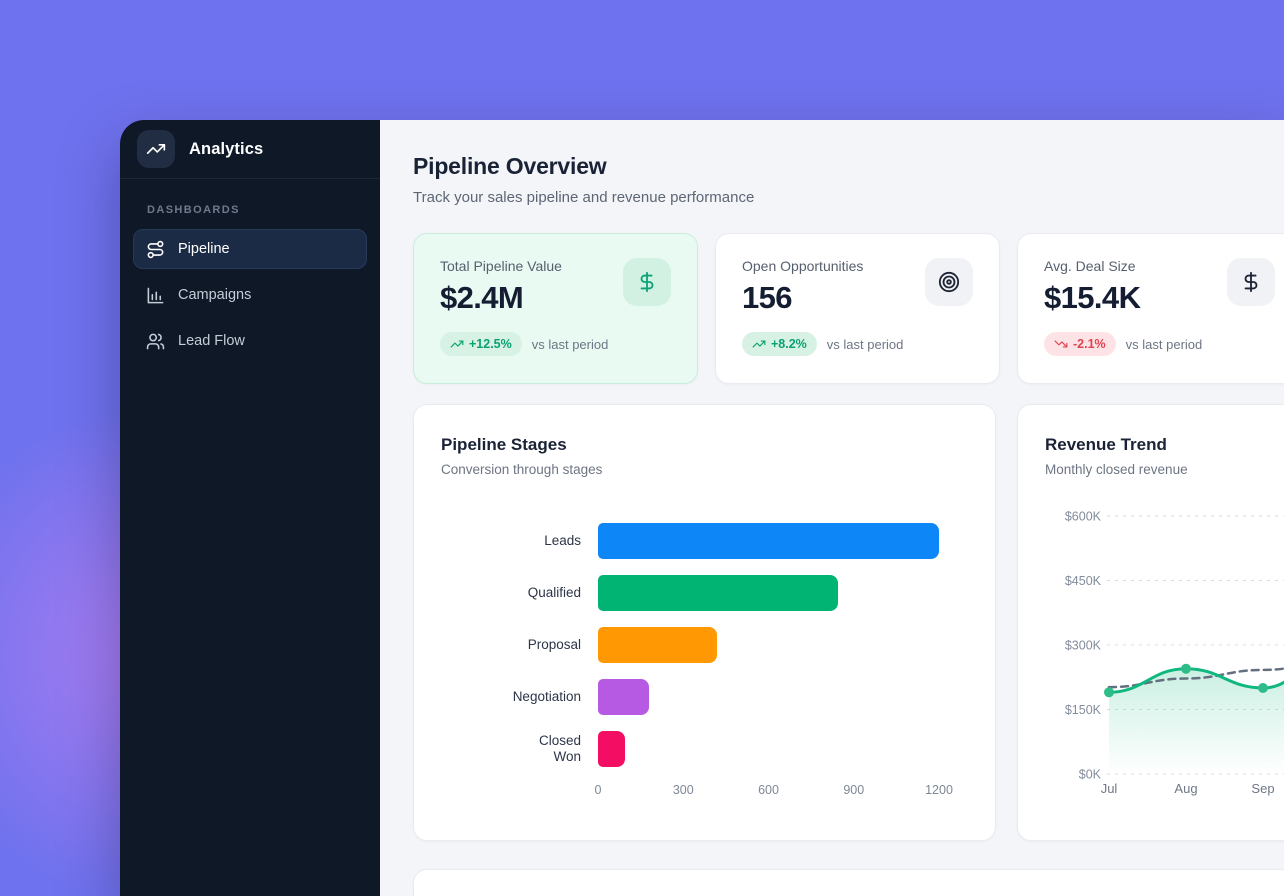 The height and width of the screenshot is (896, 1284). I want to click on bar-category-label: Qualified, so click(554, 592).